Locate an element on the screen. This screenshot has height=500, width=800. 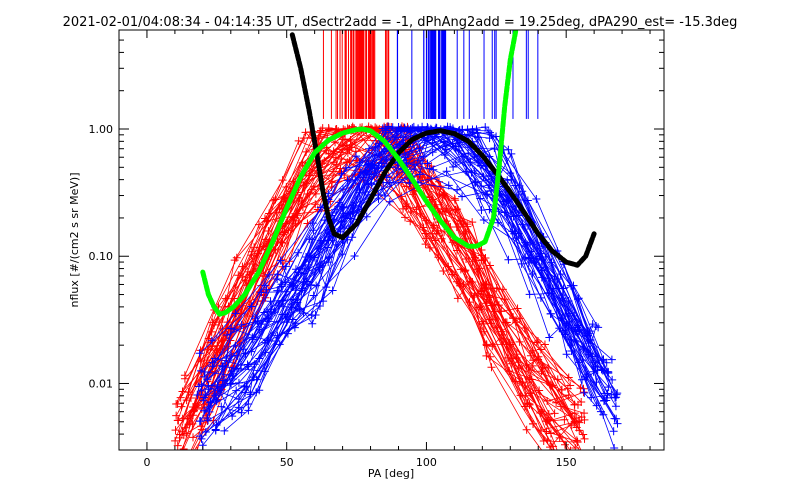
y-axis-label: nflux [#/(cm2 s sr MeV)] is located at coordinates (74, 240).